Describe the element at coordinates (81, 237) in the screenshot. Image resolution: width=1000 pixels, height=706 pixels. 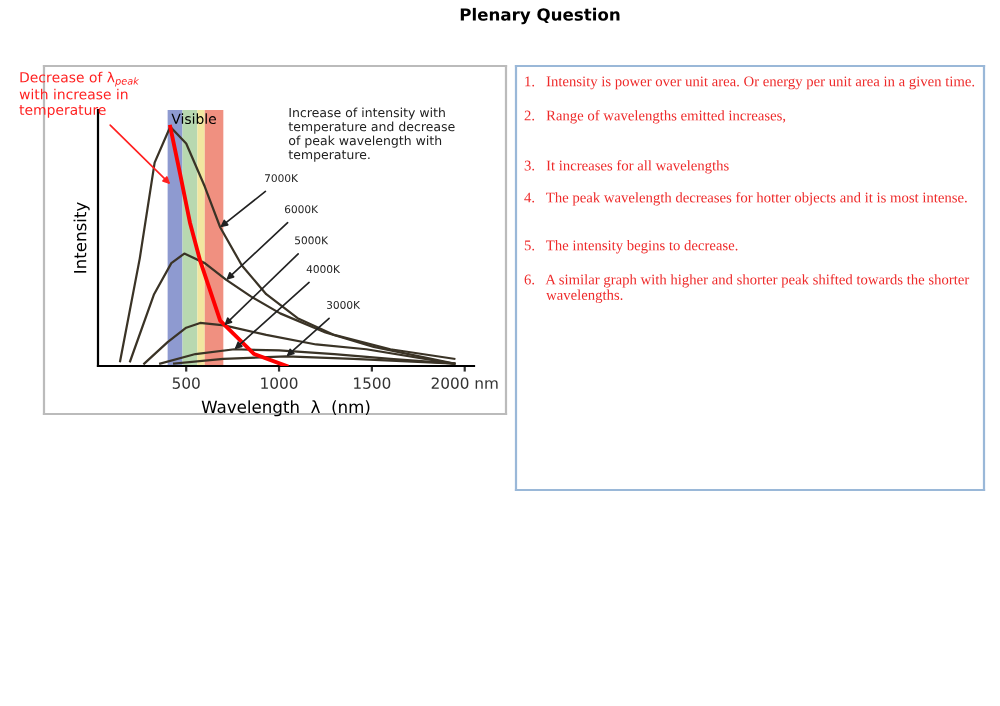
I see `y-axis-title: Intensity` at that location.